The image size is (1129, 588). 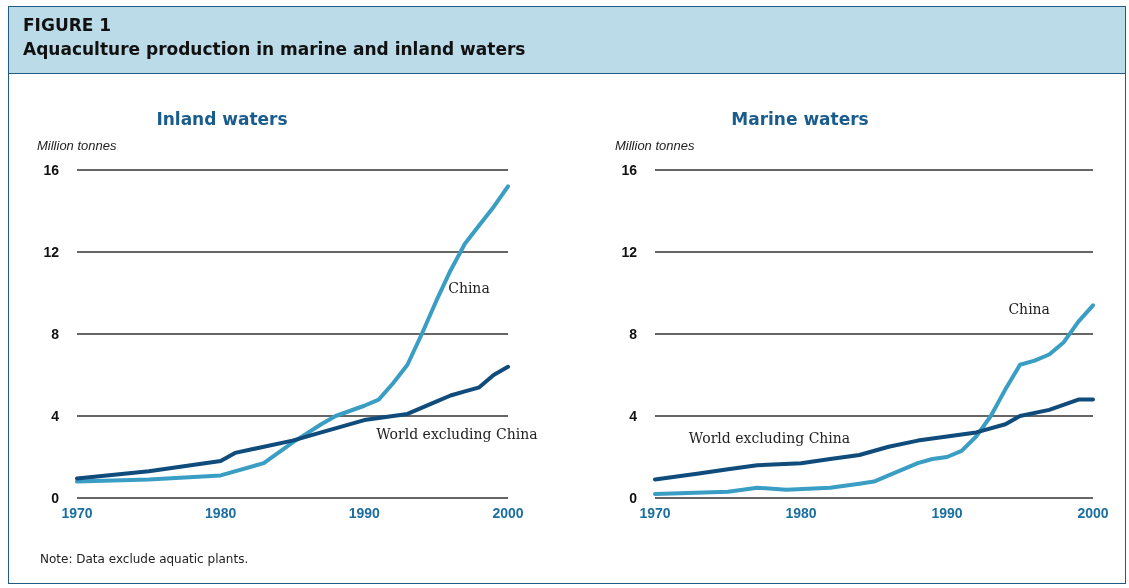 I want to click on chart-title: Inland waters, so click(x=222, y=118).